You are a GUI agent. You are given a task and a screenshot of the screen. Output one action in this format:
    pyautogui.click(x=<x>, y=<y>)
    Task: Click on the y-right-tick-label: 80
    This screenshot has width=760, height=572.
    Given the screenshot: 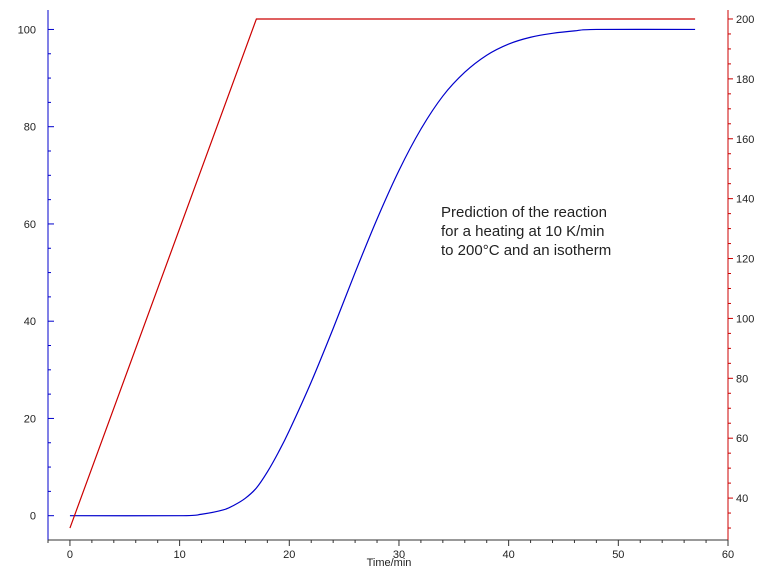 What is the action you would take?
    pyautogui.click(x=742, y=379)
    